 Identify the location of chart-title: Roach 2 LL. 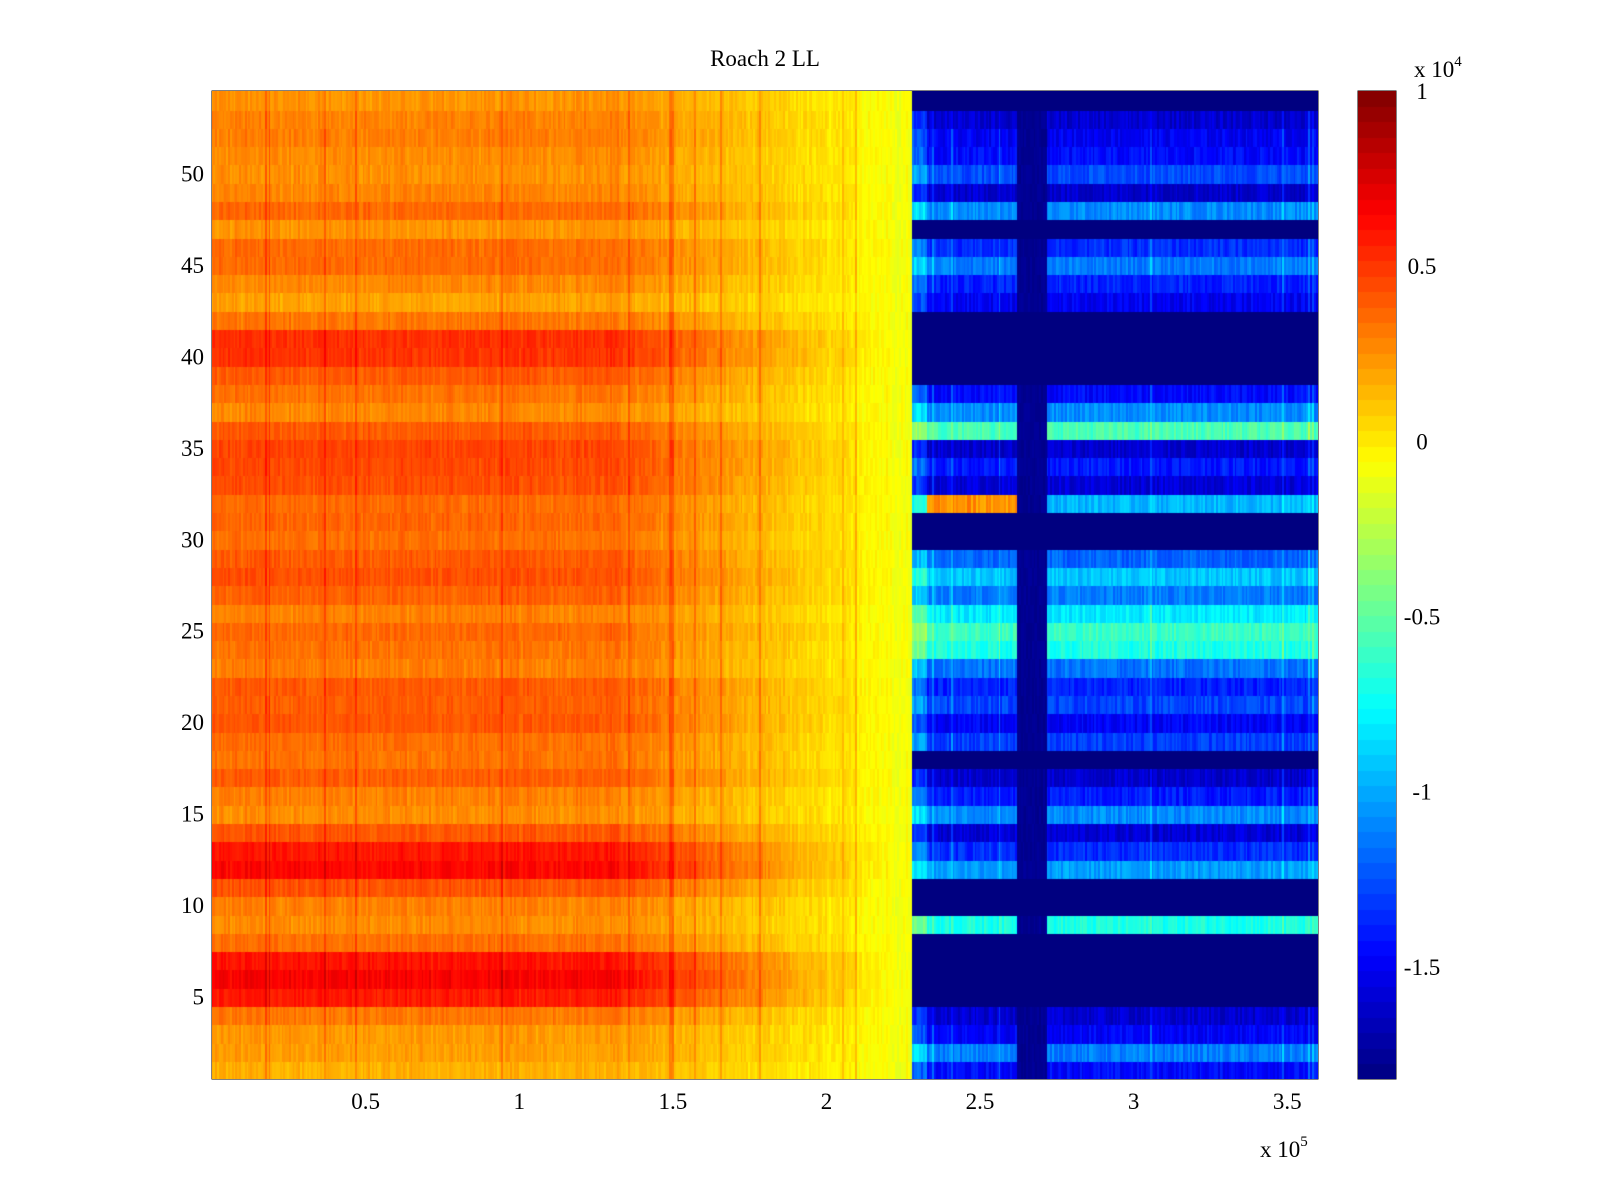
(765, 58).